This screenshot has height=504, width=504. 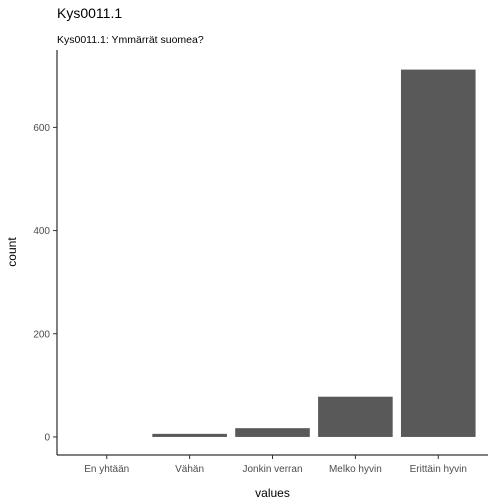 I want to click on x-tick-label: Erittäin hyvin, so click(x=438, y=469).